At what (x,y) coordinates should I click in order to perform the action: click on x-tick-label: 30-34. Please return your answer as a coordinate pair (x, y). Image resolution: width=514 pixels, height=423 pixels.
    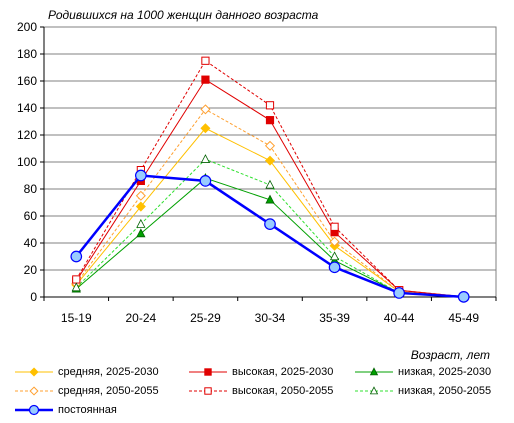
    Looking at the image, I should click on (270, 318).